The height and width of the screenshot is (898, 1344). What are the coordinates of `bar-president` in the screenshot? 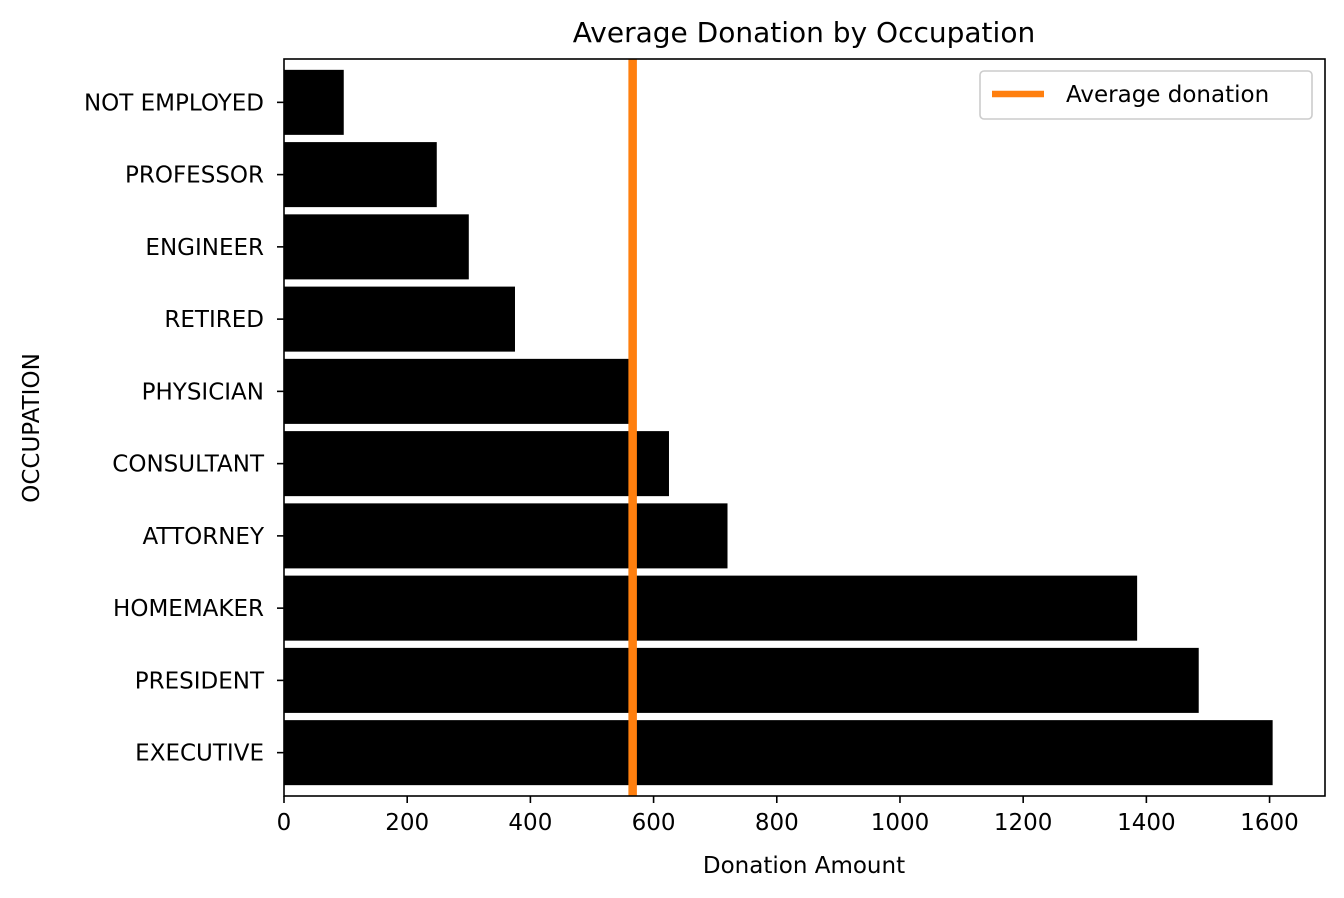 It's located at (741, 680).